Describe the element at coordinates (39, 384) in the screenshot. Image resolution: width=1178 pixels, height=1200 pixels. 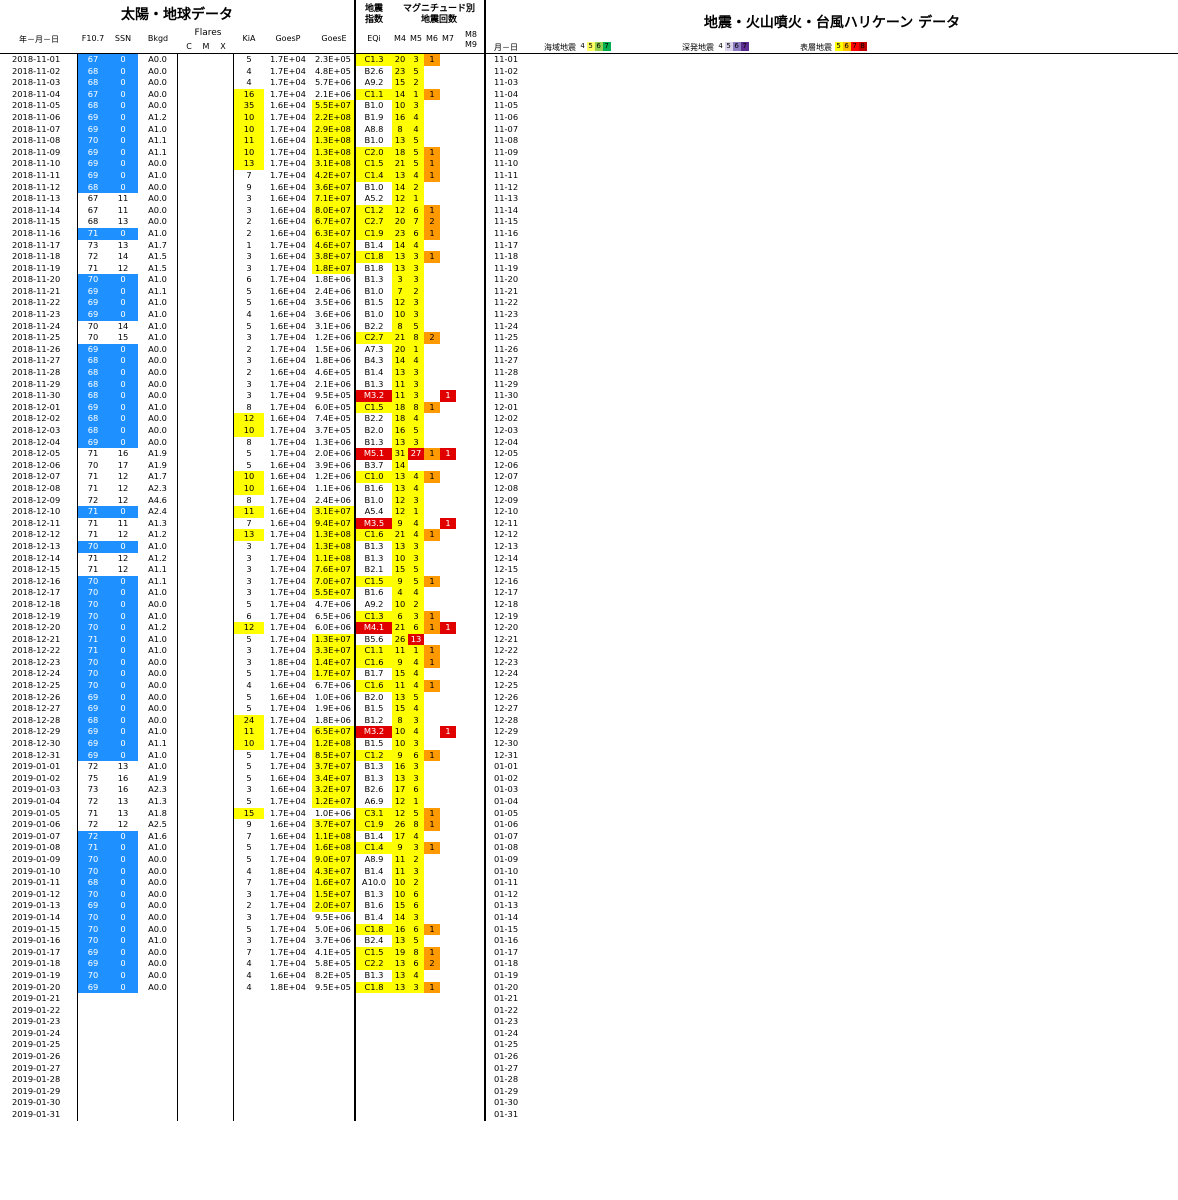
I see `cell-date: 2018-11-29` at that location.